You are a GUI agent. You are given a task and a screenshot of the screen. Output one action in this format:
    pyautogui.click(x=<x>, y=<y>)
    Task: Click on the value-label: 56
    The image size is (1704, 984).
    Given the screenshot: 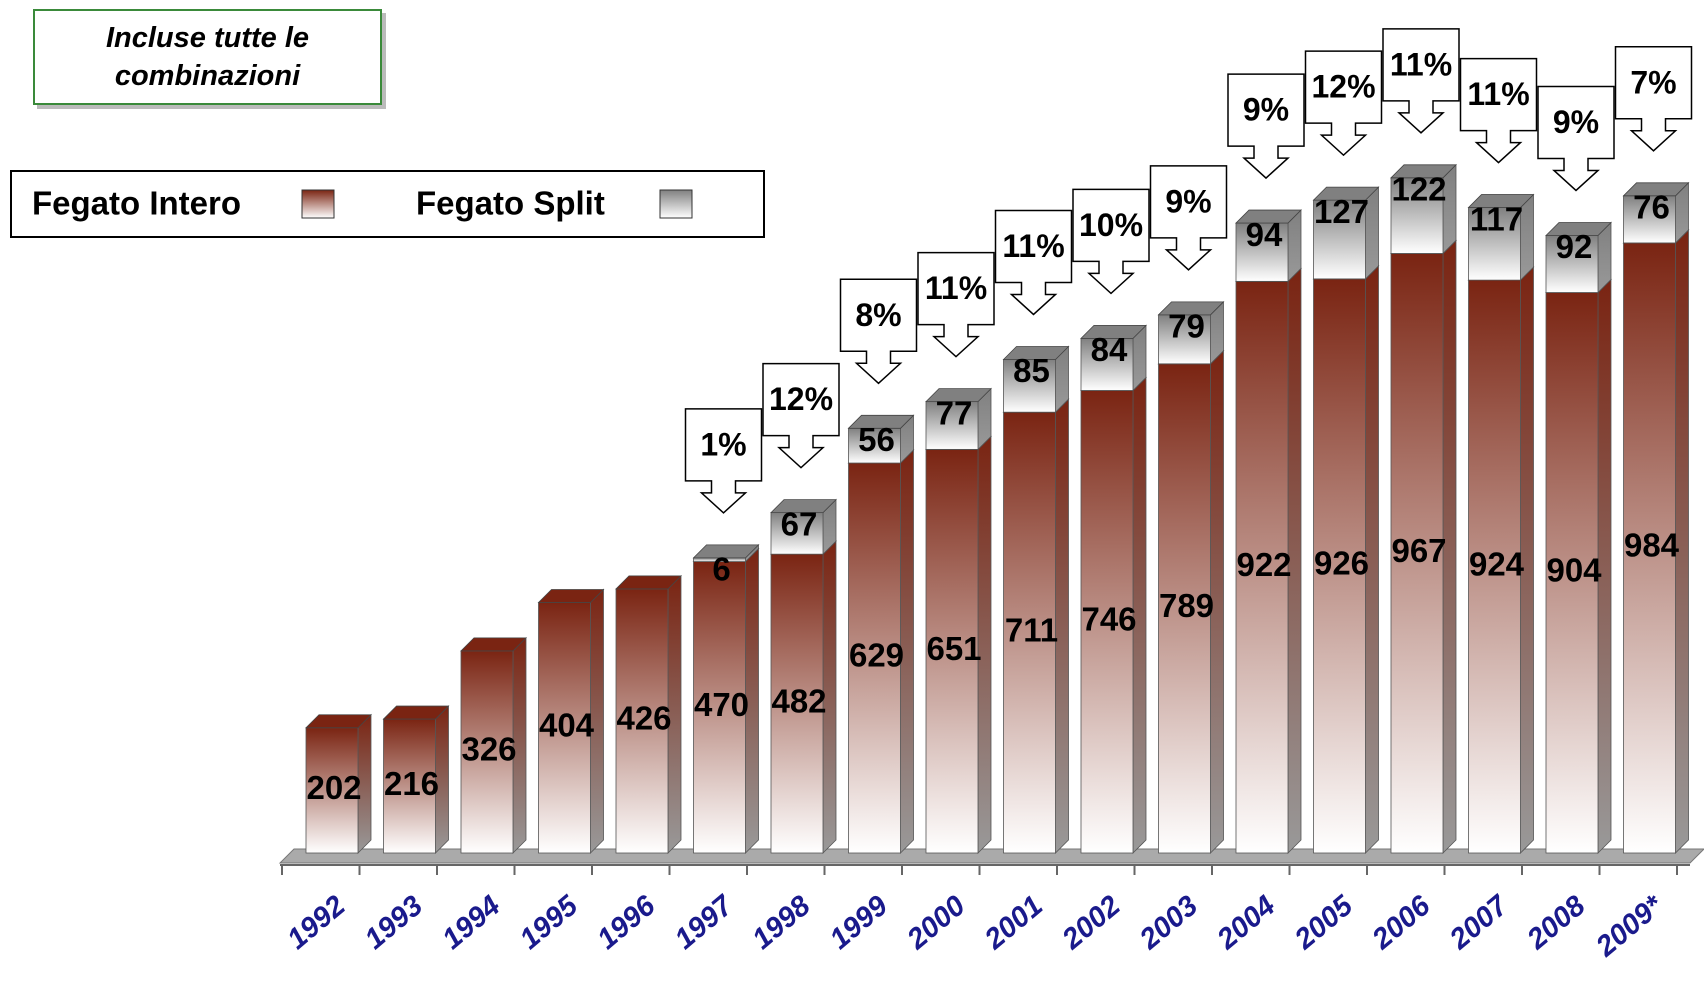 What is the action you would take?
    pyautogui.click(x=876, y=439)
    